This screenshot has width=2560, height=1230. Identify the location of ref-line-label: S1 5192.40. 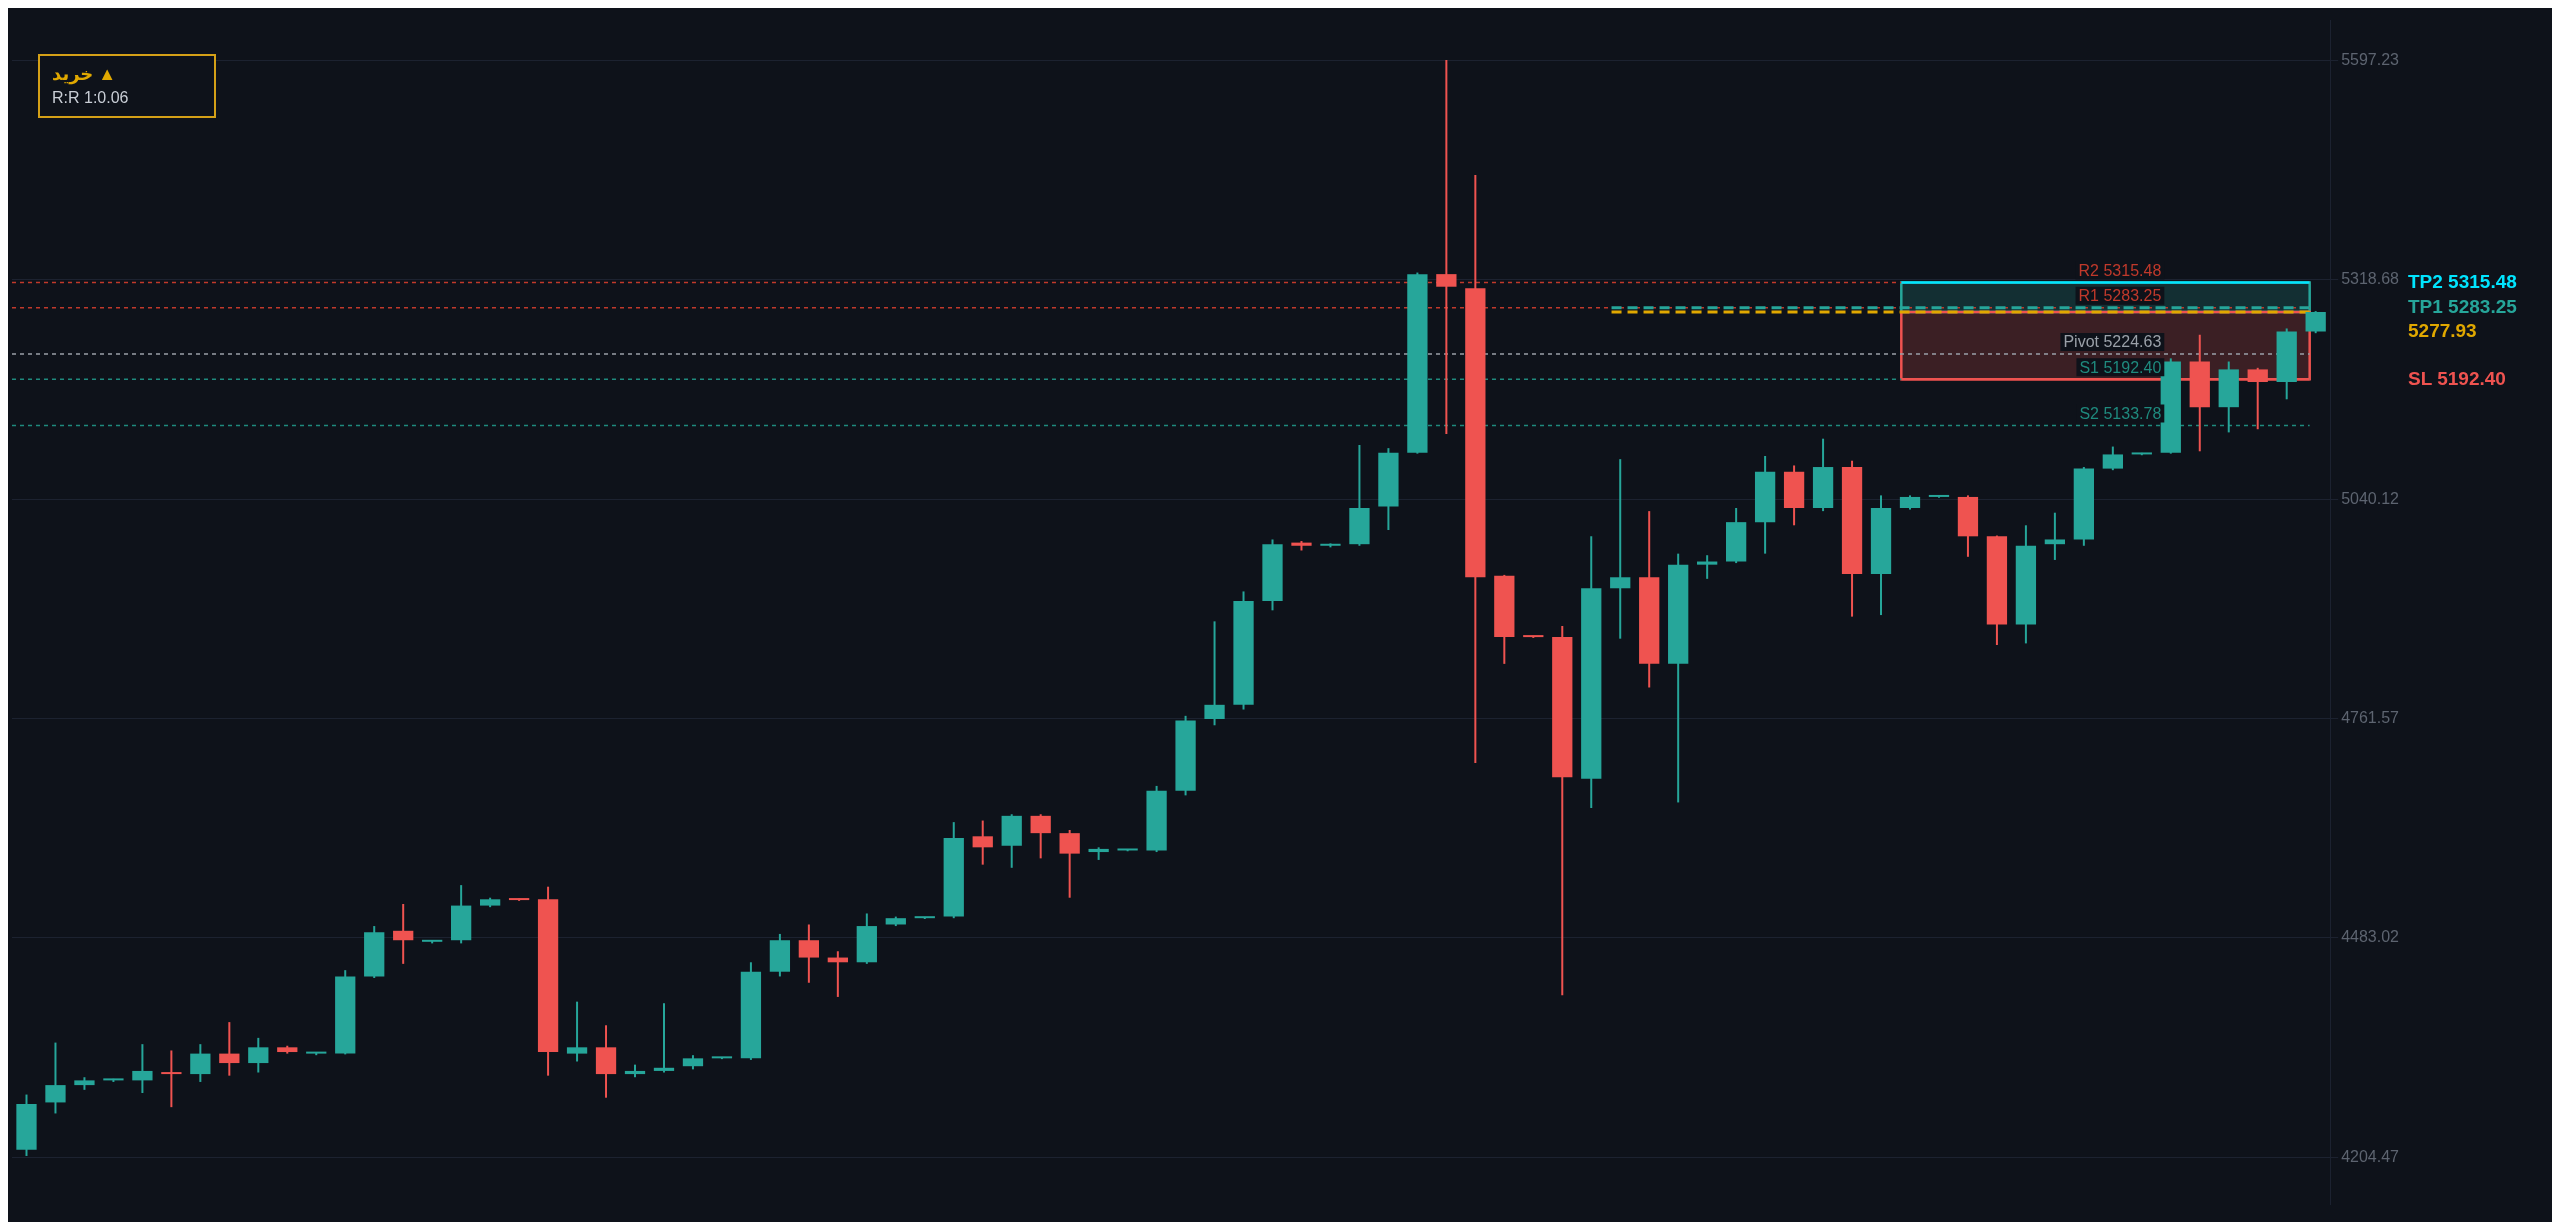
(2120, 367).